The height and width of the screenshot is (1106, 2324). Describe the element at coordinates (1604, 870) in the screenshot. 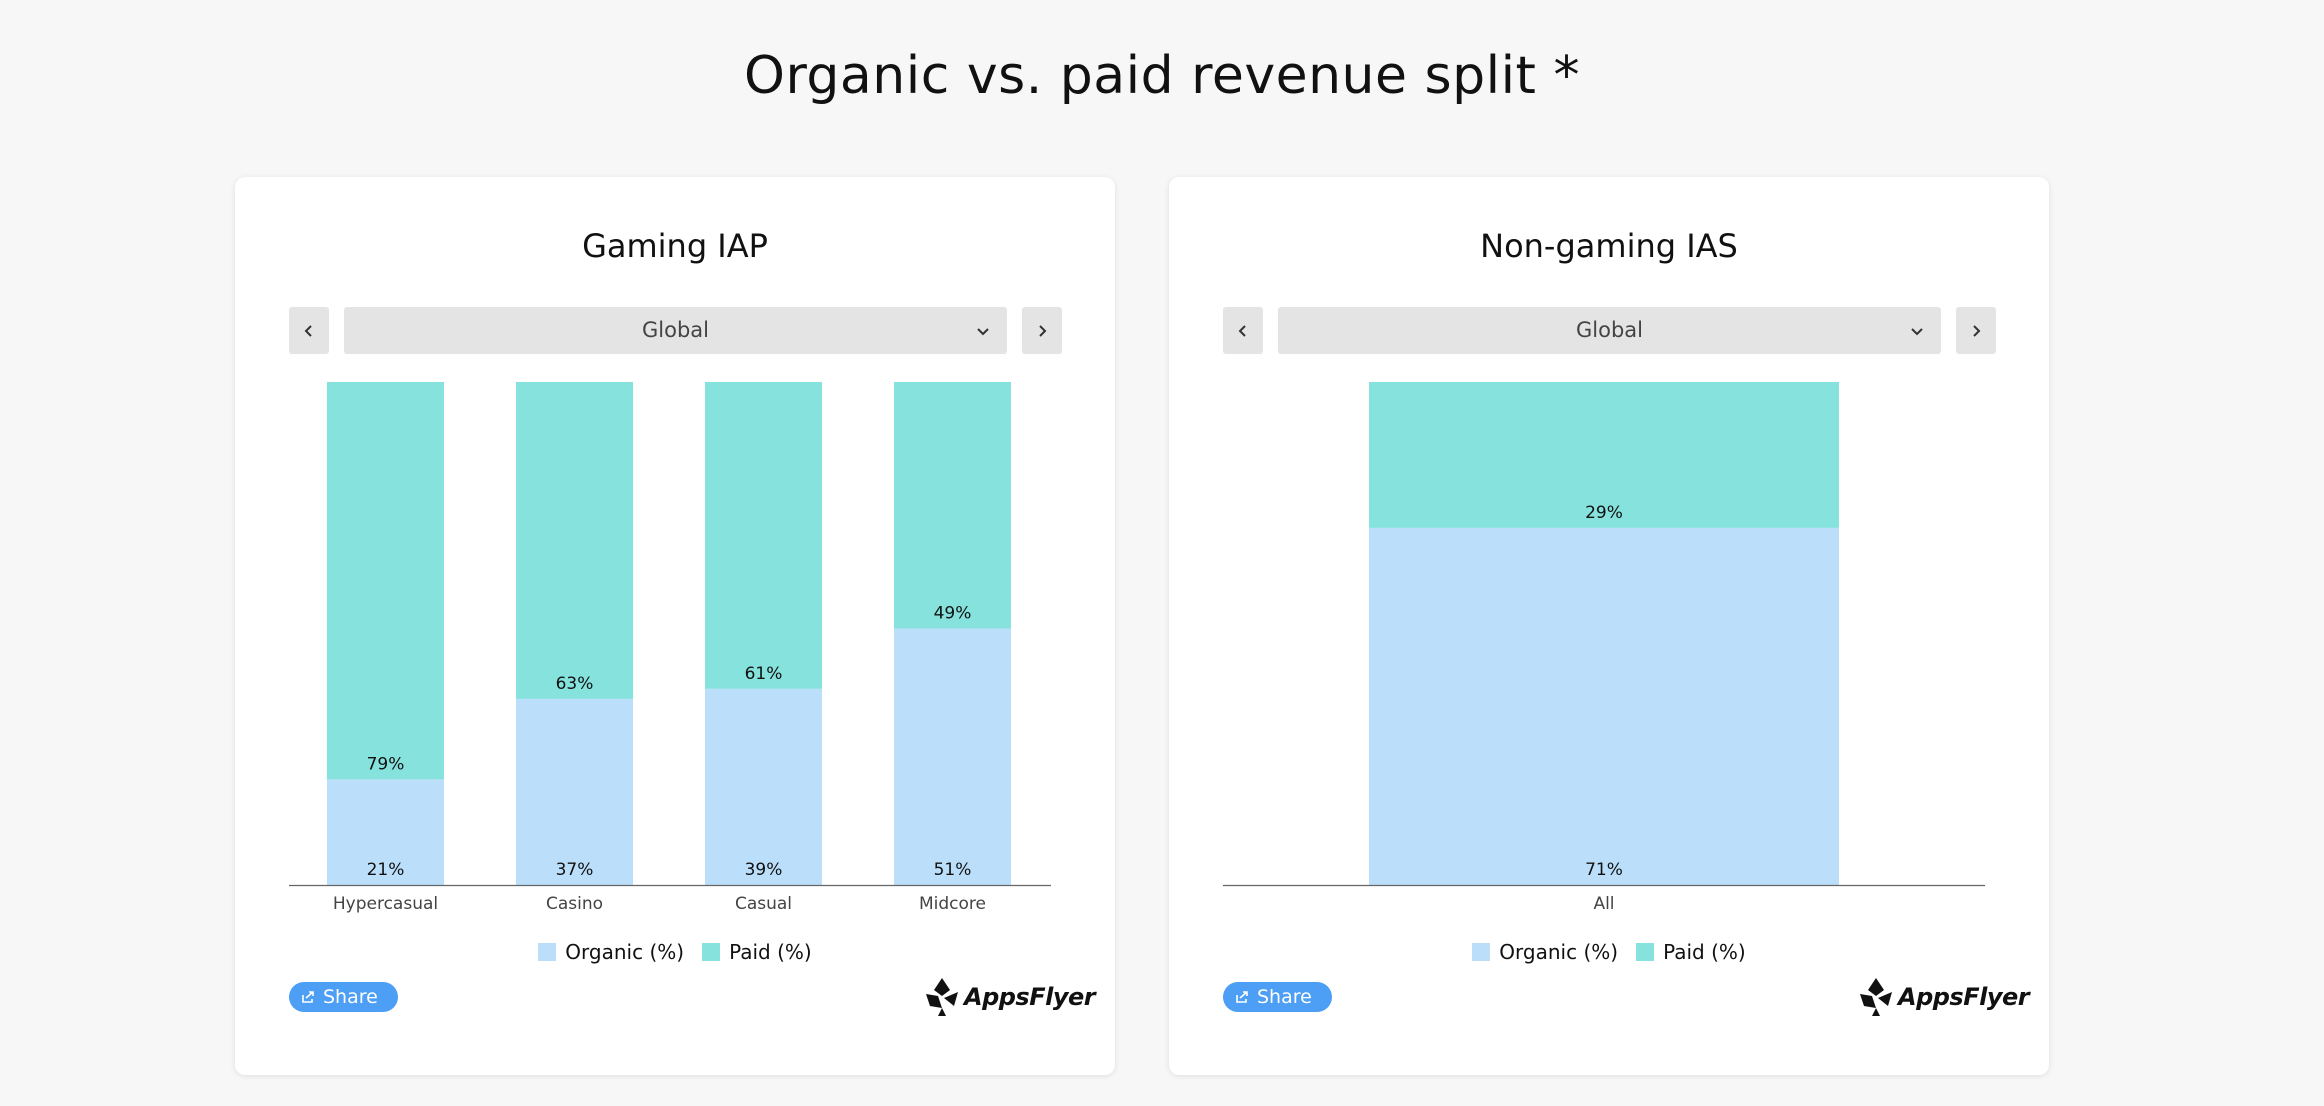

I see `data-label: 71%` at that location.